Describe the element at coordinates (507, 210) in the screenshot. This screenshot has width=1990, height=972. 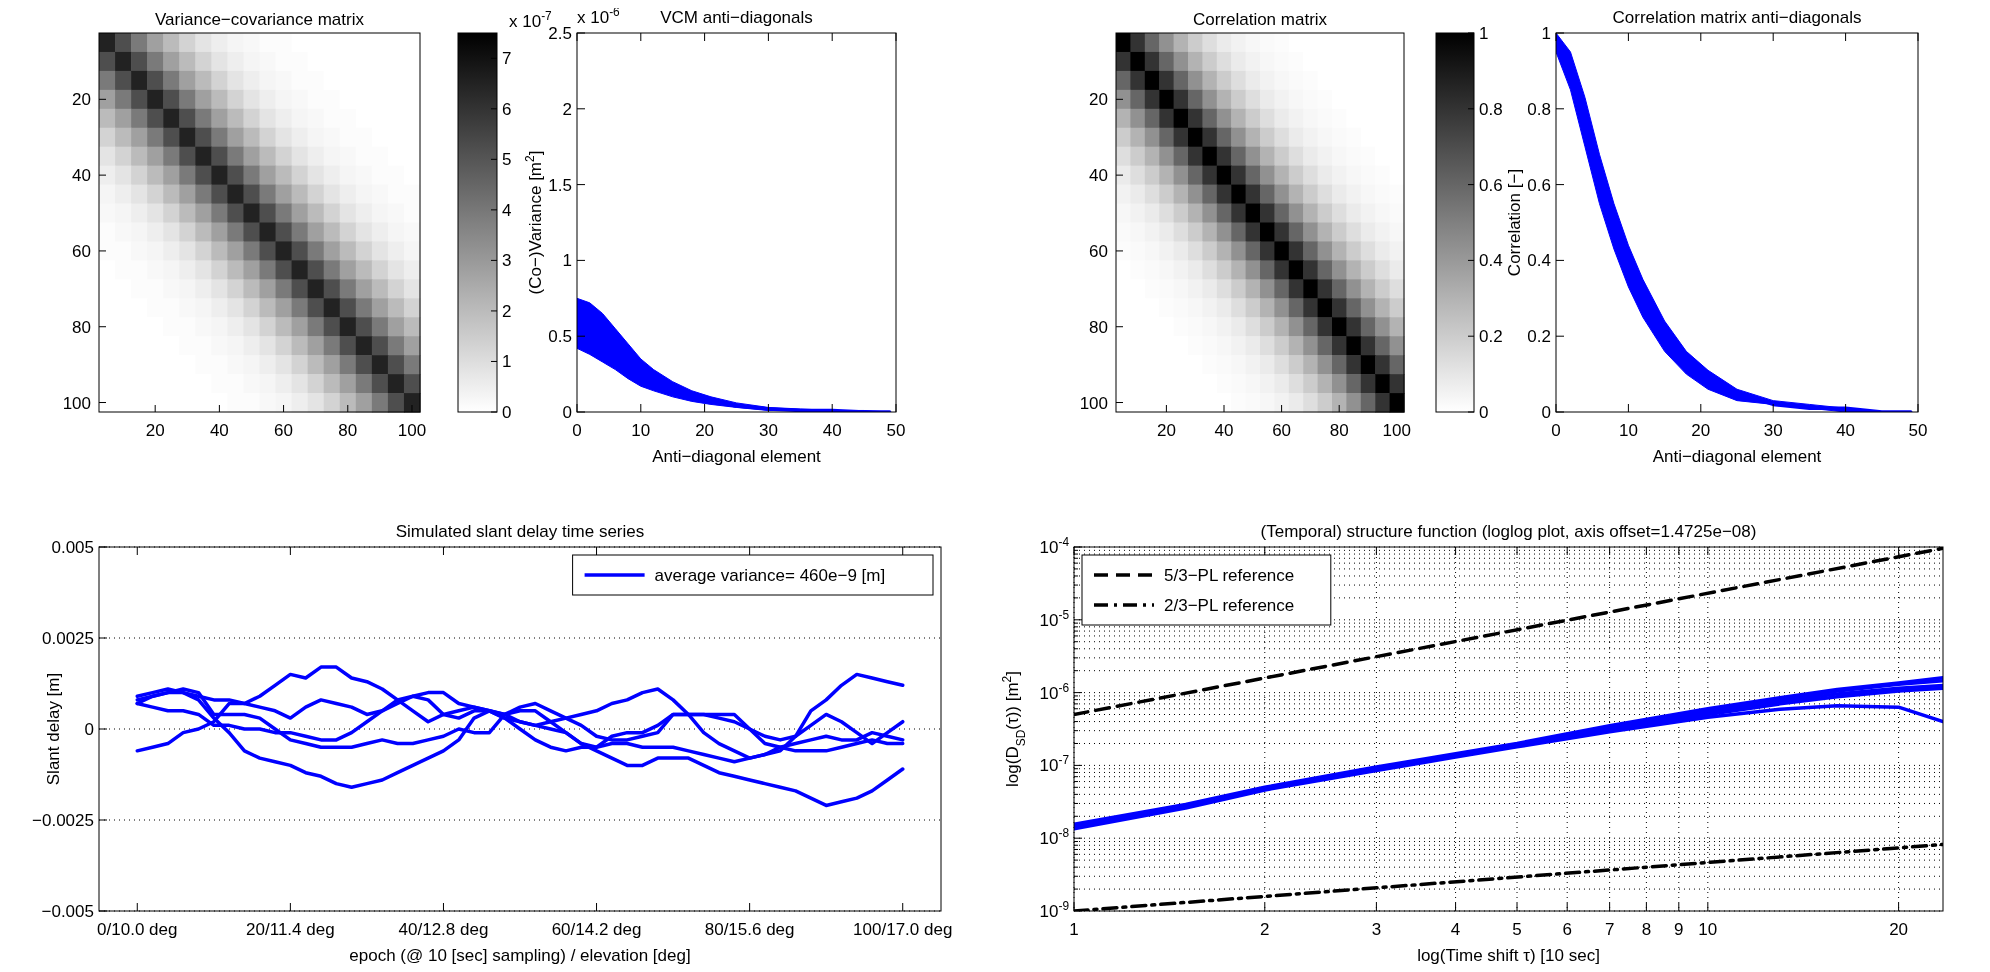
I see `color-bar-label: 4` at that location.